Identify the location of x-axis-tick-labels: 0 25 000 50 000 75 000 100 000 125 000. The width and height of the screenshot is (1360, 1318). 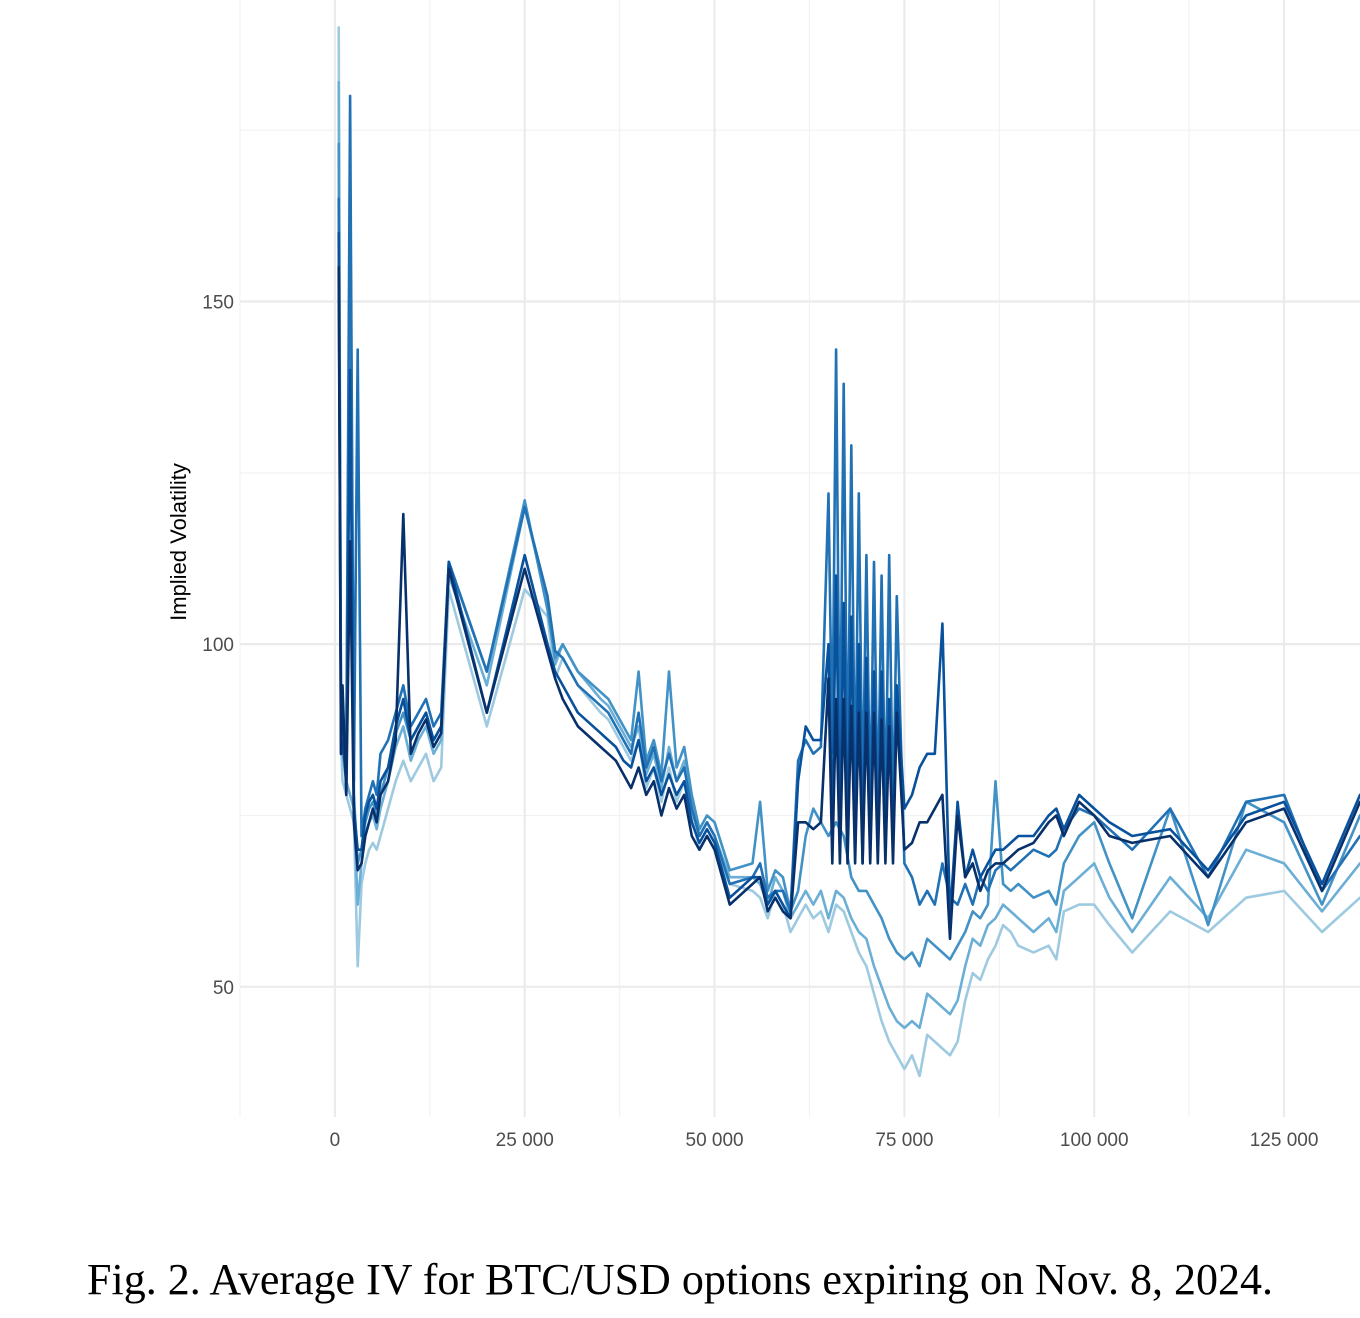
(824, 1140).